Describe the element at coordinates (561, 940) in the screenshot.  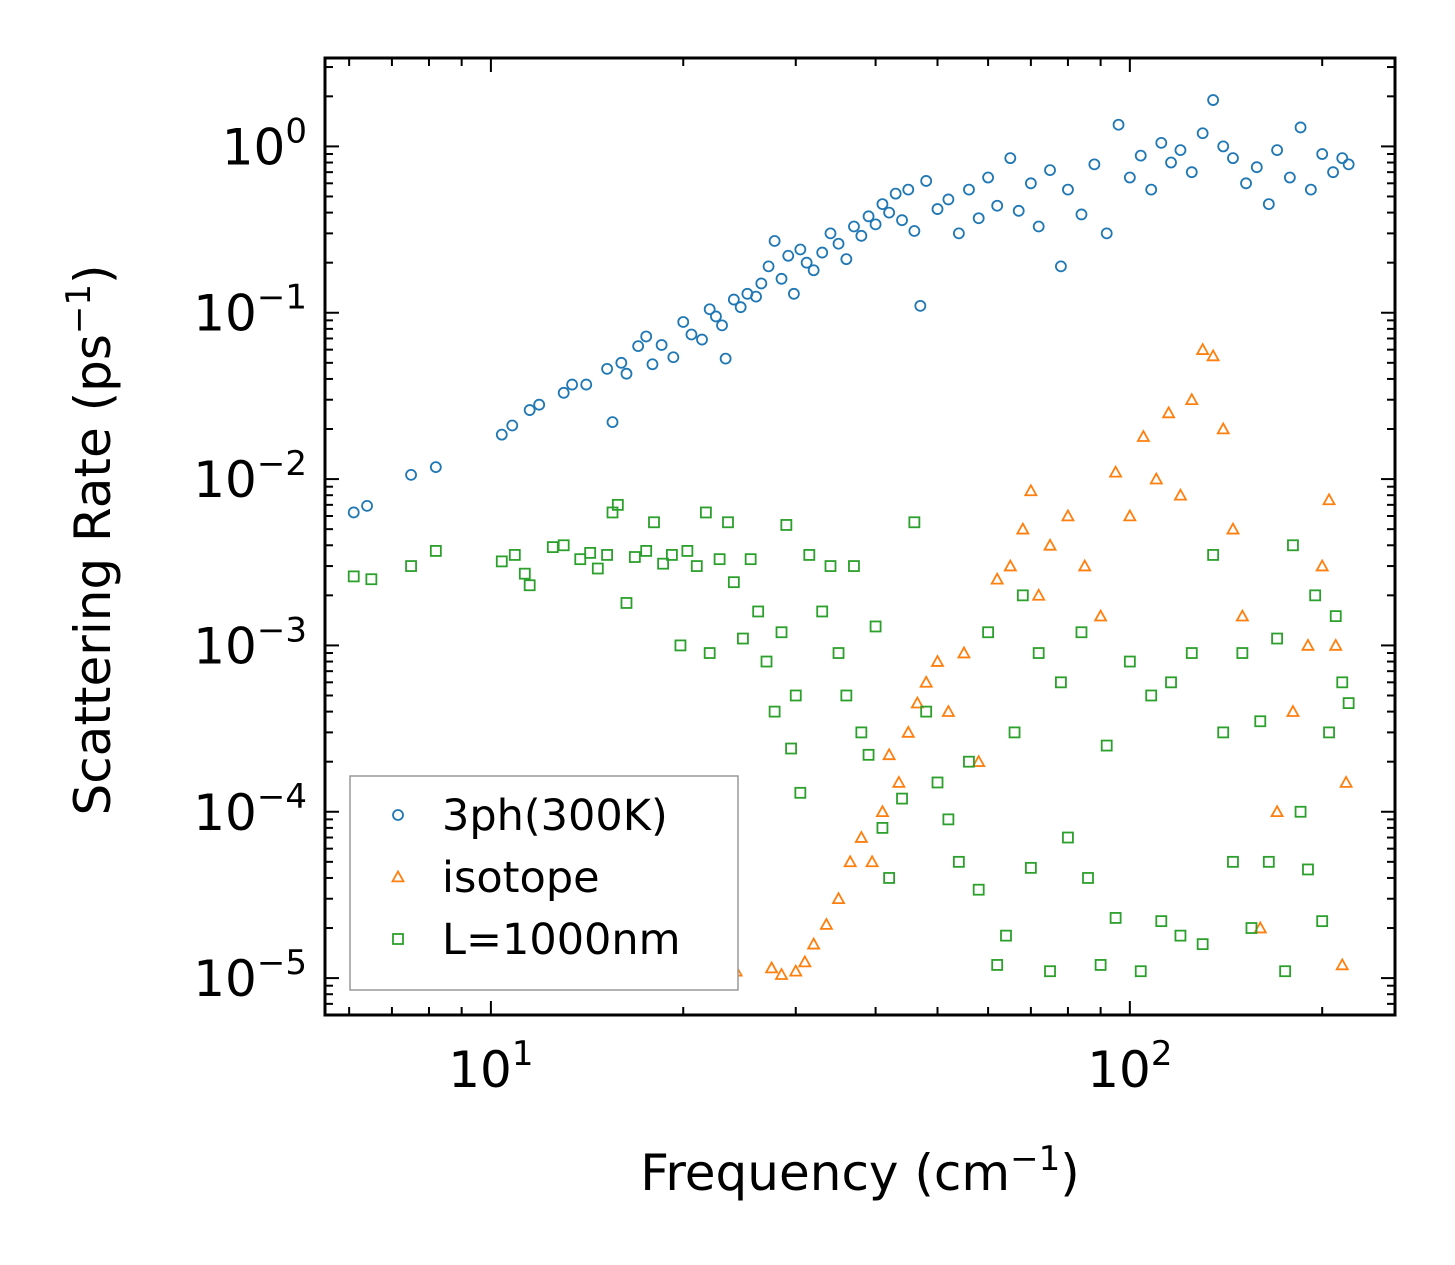
I see `legend-label: L=1000nm` at that location.